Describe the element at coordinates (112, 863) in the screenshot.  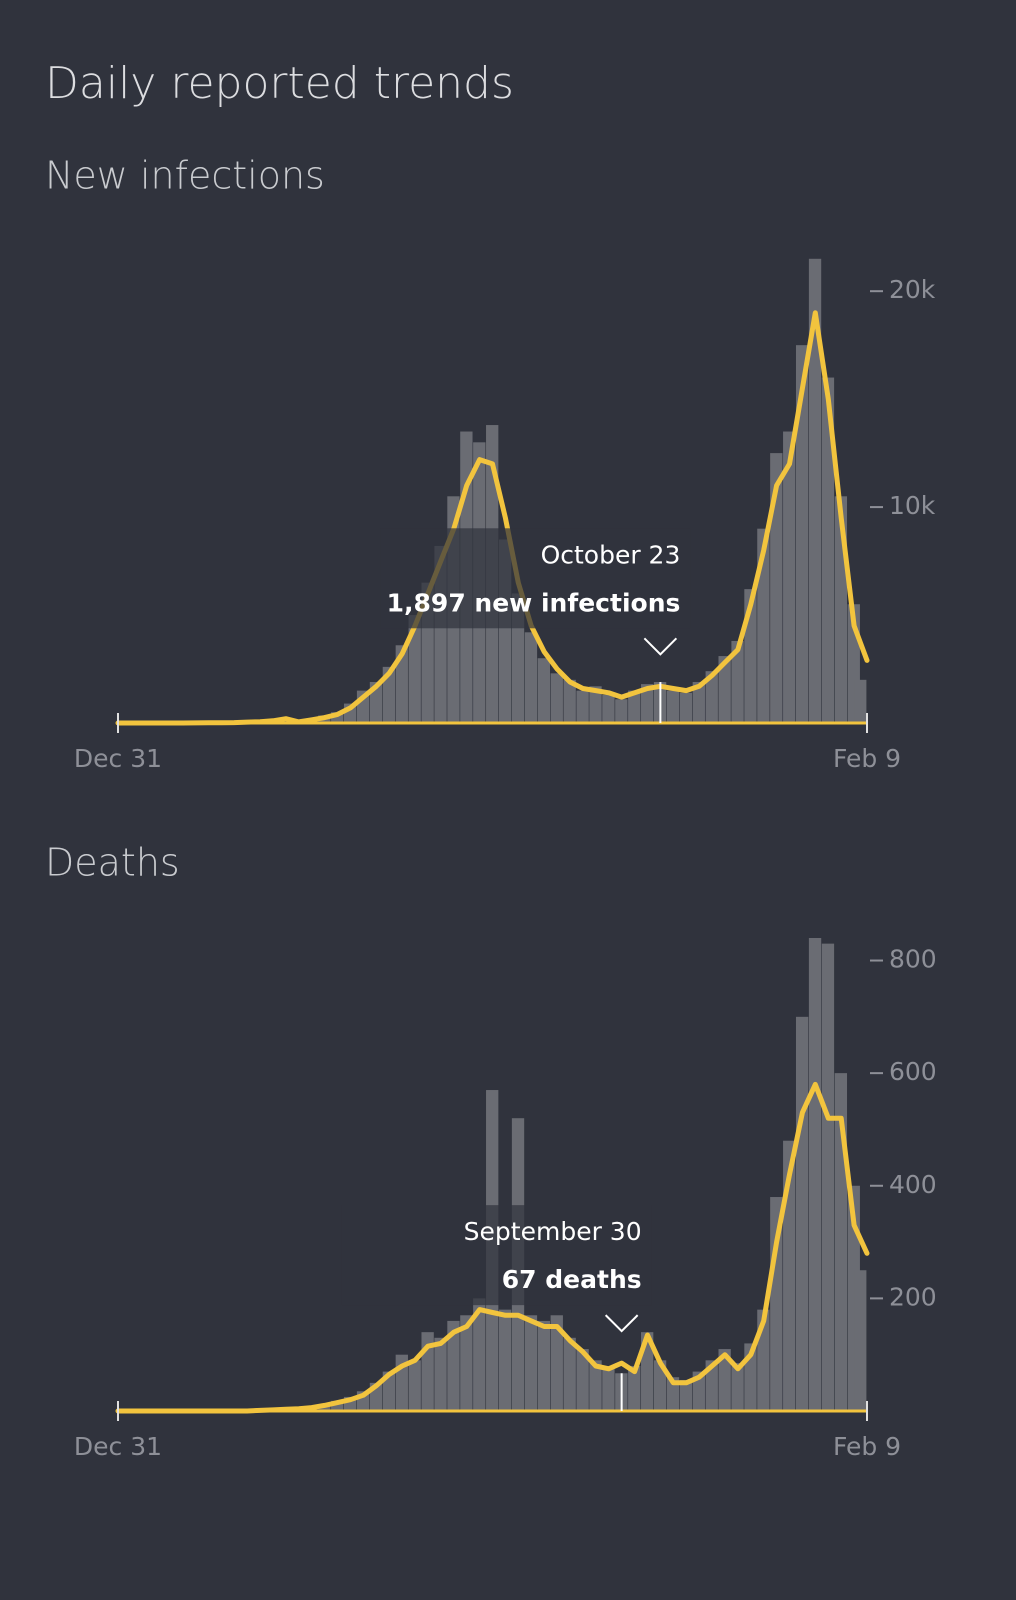
I see `chart-subtitle: Deaths` at that location.